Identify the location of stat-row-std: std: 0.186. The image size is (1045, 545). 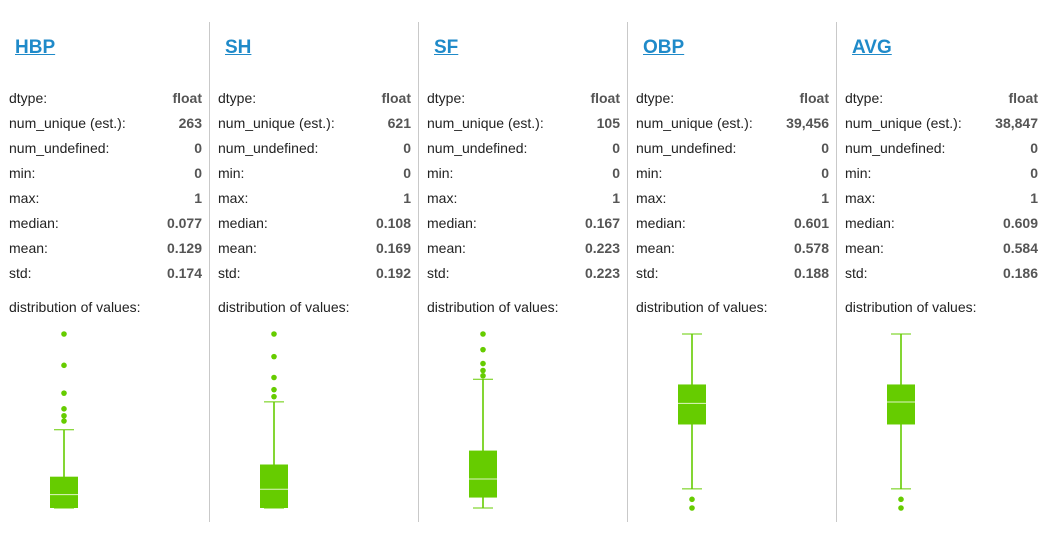
(941, 273).